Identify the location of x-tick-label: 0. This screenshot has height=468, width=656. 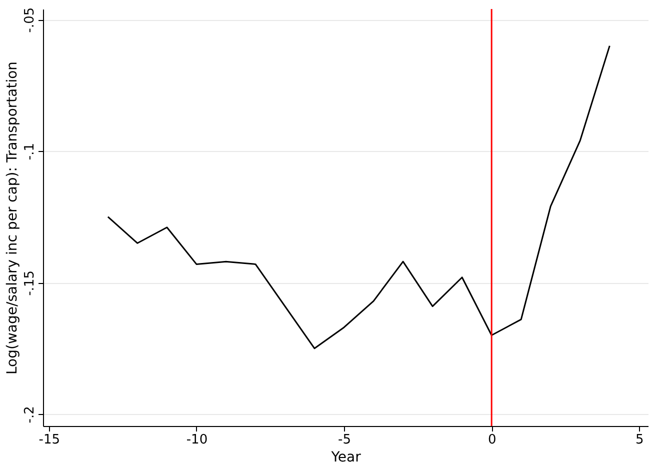
(492, 440).